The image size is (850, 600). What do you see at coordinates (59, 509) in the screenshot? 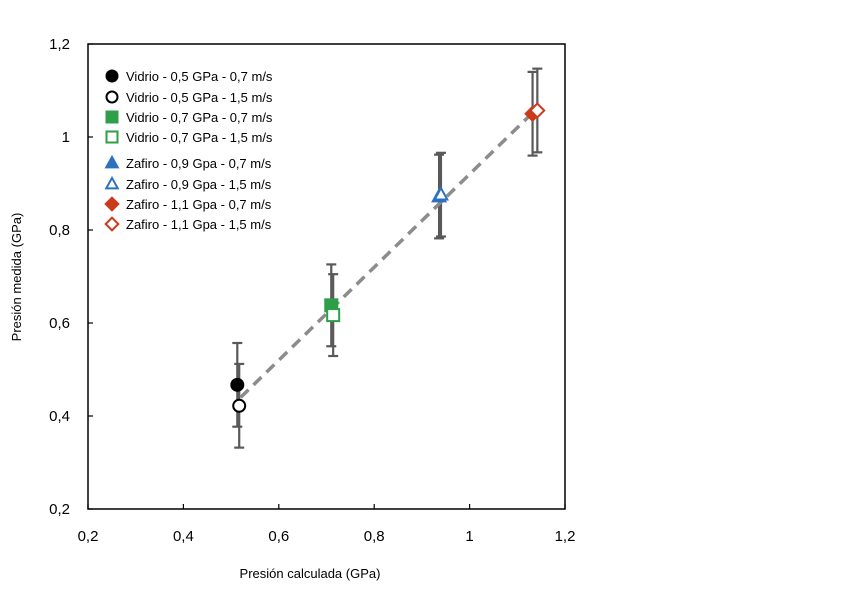
I see `y-tick-label: 0,2` at bounding box center [59, 509].